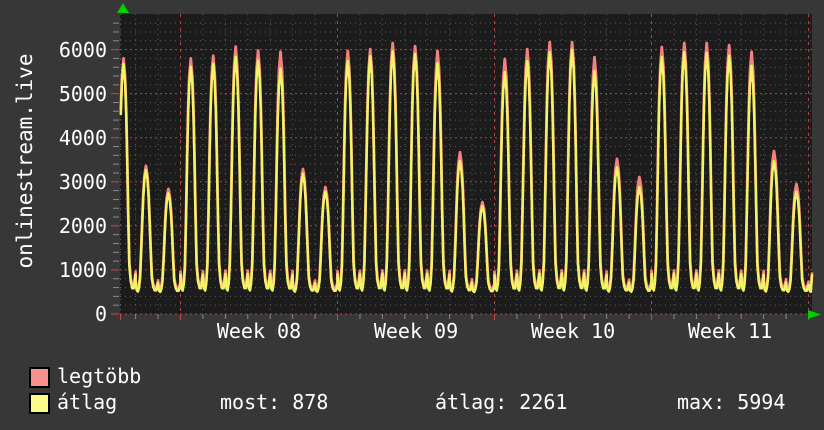 This screenshot has height=430, width=824. What do you see at coordinates (25, 161) in the screenshot?
I see `y-axis-title: onlinestream.live` at bounding box center [25, 161].